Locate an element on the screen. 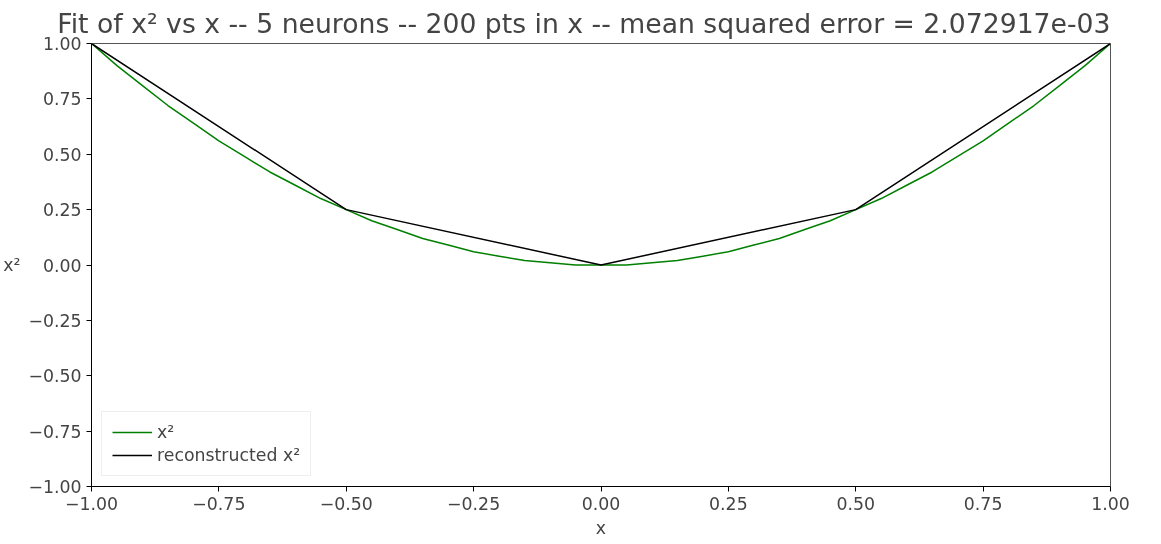 This screenshot has width=1161, height=544. x-tick-label: 0.75 is located at coordinates (983, 503).